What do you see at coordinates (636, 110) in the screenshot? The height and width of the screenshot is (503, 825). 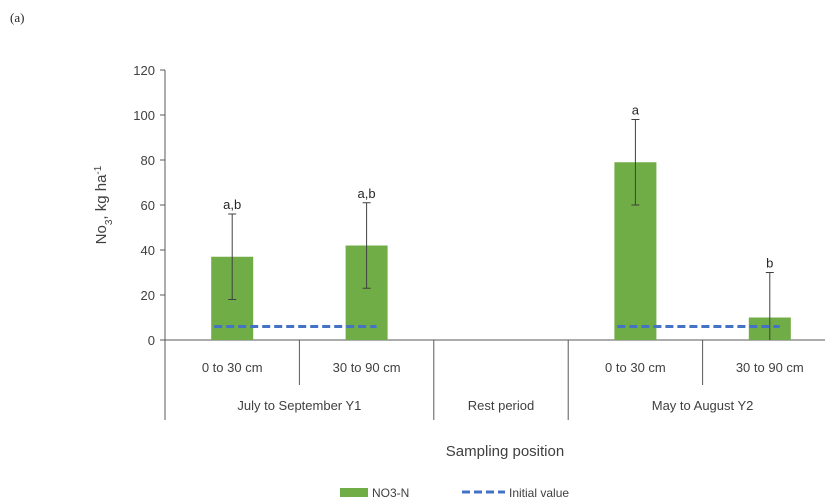 I see `significance-label: a` at bounding box center [636, 110].